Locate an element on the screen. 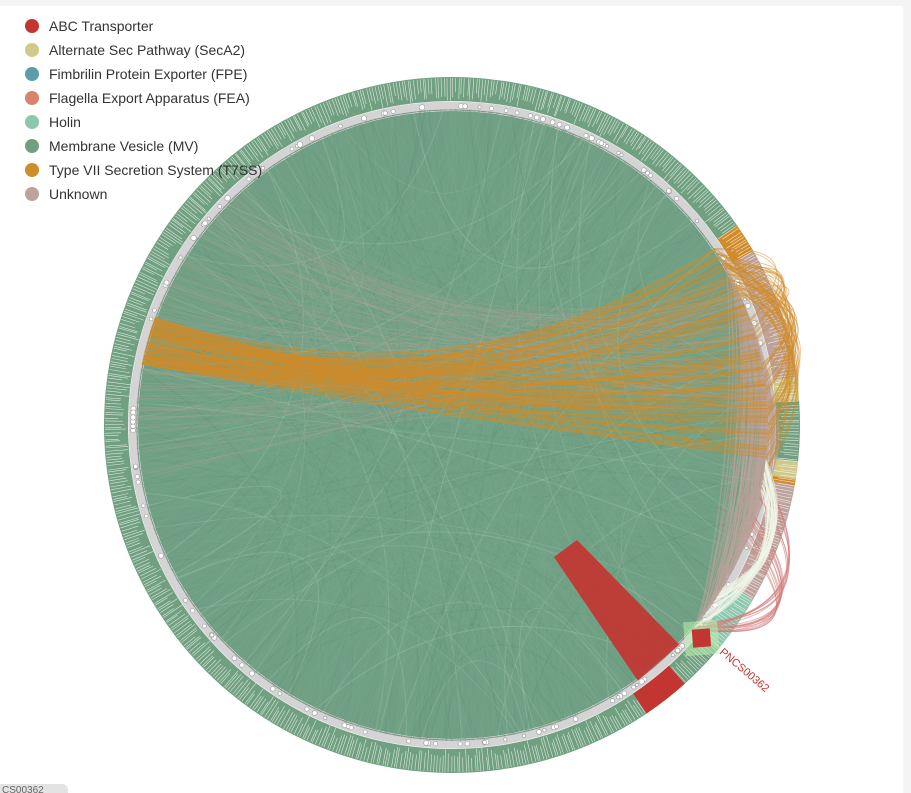 The height and width of the screenshot is (793, 911). legend-item-unknown: Unknown is located at coordinates (142, 194).